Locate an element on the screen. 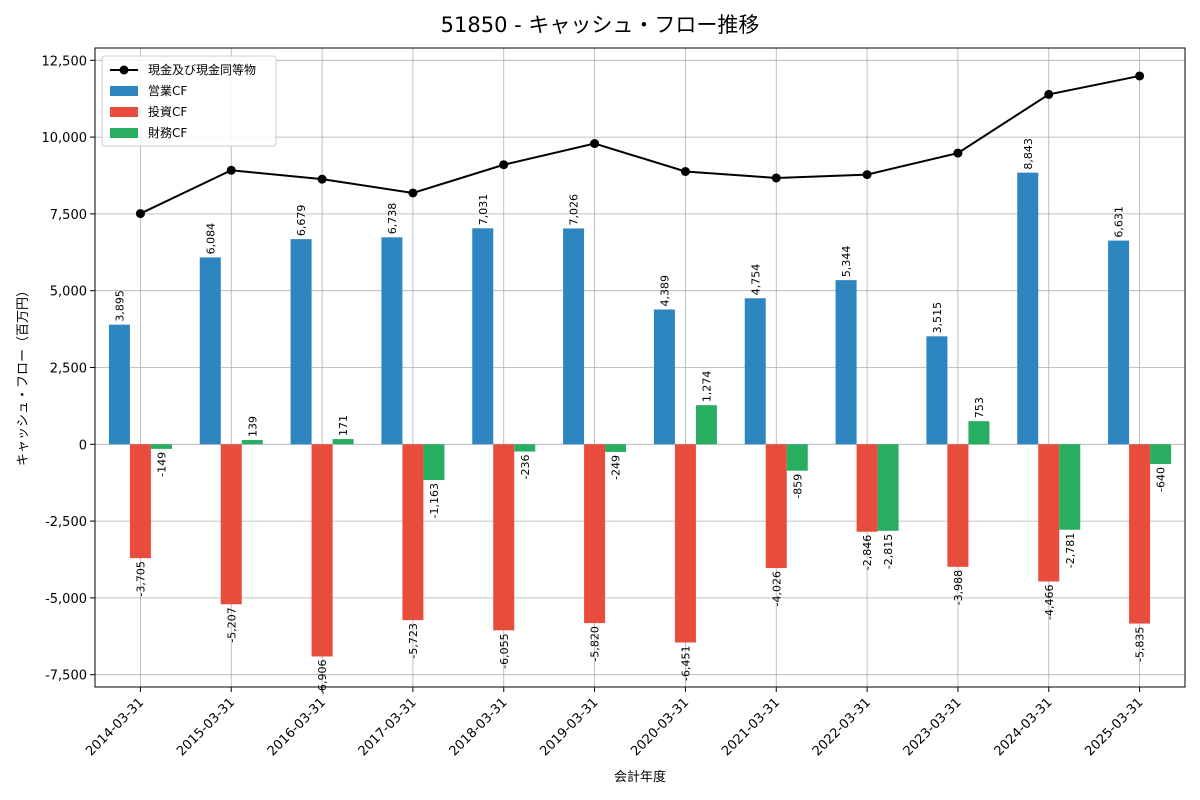 The width and height of the screenshot is (1200, 800). bar-value-label: 6,631 is located at coordinates (1119, 222).